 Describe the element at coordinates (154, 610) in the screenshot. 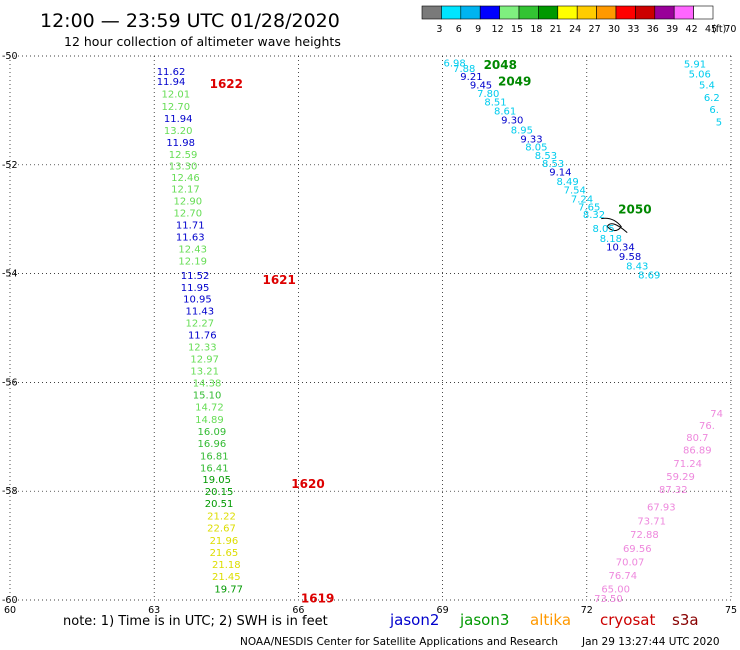

I see `x-tick-label: 63` at that location.